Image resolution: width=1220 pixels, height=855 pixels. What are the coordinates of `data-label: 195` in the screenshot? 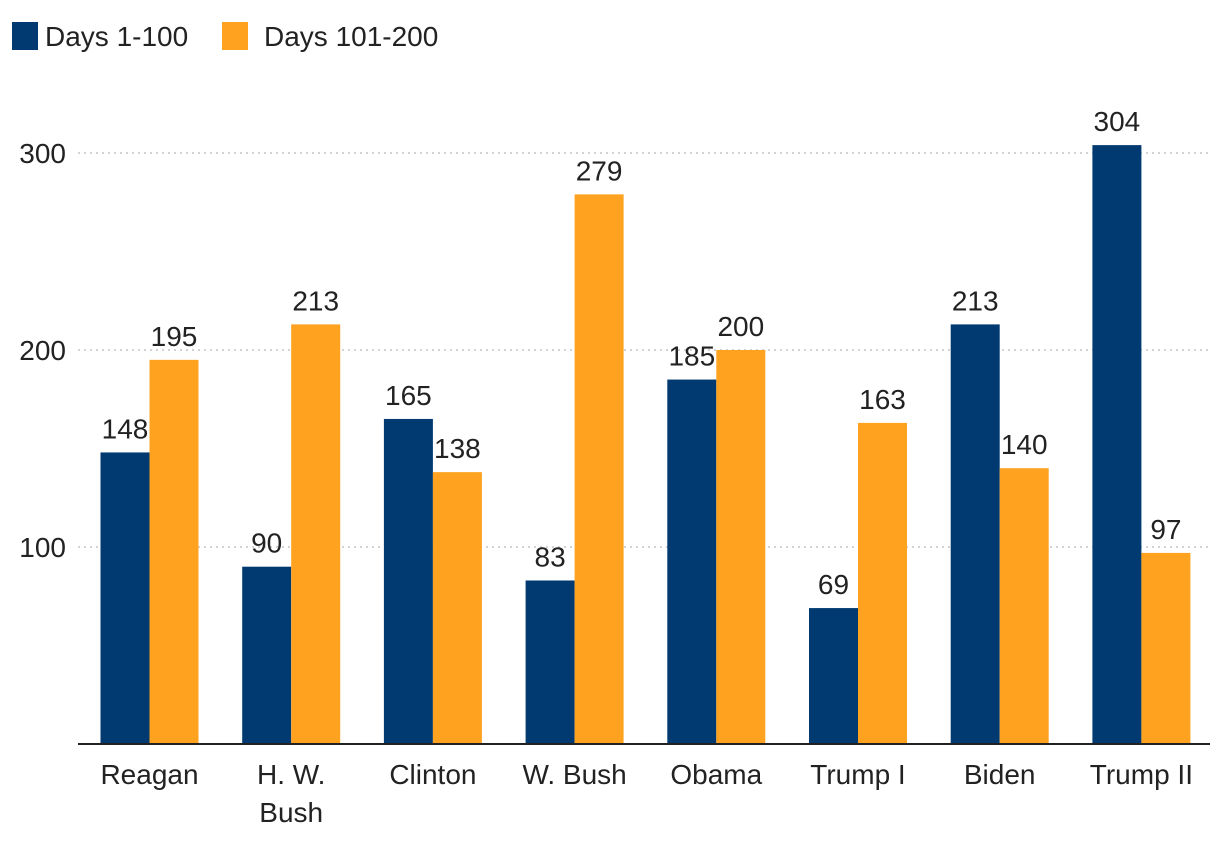 It's located at (174, 336).